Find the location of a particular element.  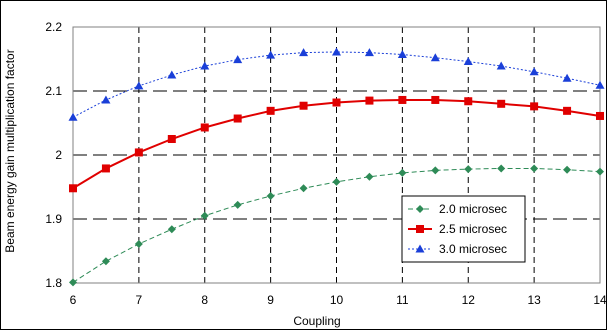

y-tick-label: 2.1 is located at coordinates (53, 91).